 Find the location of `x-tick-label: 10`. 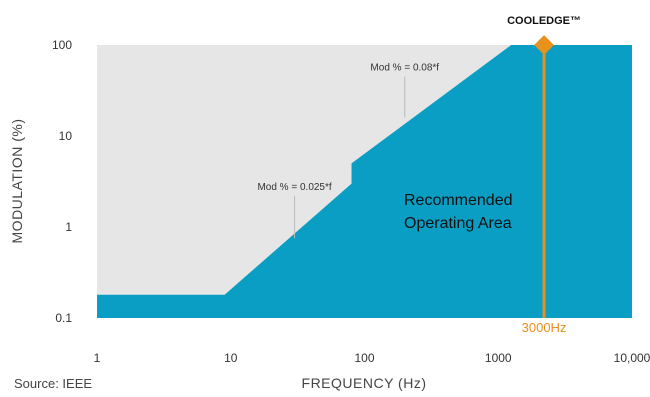

x-tick-label: 10 is located at coordinates (231, 358).